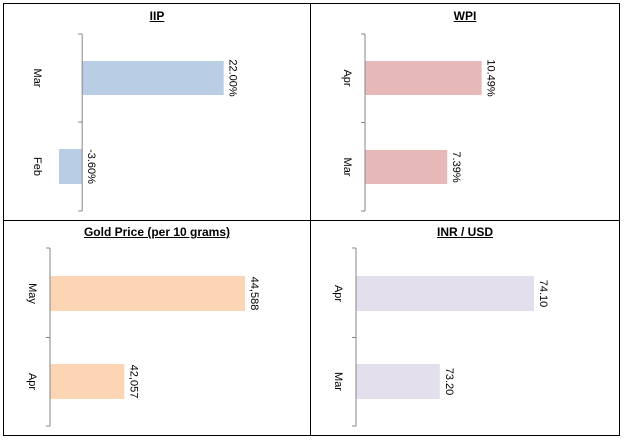 Image resolution: width=625 pixels, height=443 pixels. What do you see at coordinates (157, 232) in the screenshot?
I see `gold-price-title: Gold Price (per 10 grams)` at bounding box center [157, 232].